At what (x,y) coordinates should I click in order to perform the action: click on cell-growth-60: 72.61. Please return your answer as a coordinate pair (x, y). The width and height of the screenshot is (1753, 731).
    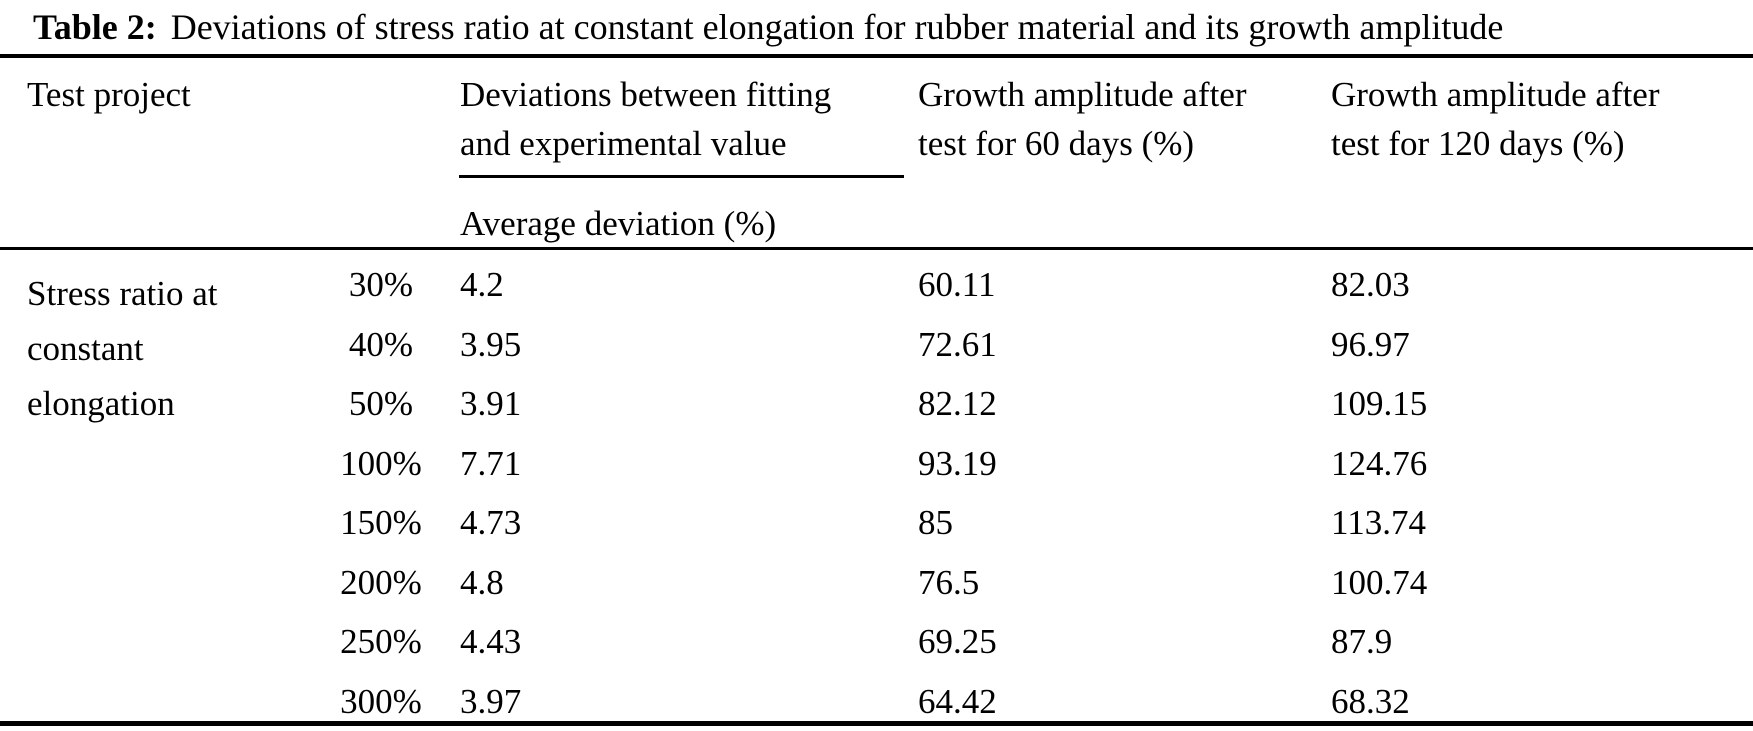
    Looking at the image, I should click on (957, 344).